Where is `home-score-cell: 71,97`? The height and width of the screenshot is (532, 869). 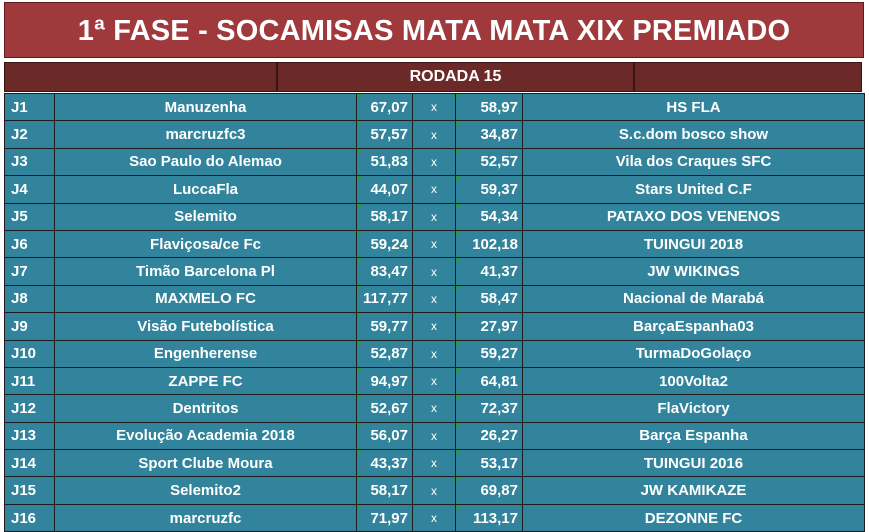 home-score-cell: 71,97 is located at coordinates (384, 517).